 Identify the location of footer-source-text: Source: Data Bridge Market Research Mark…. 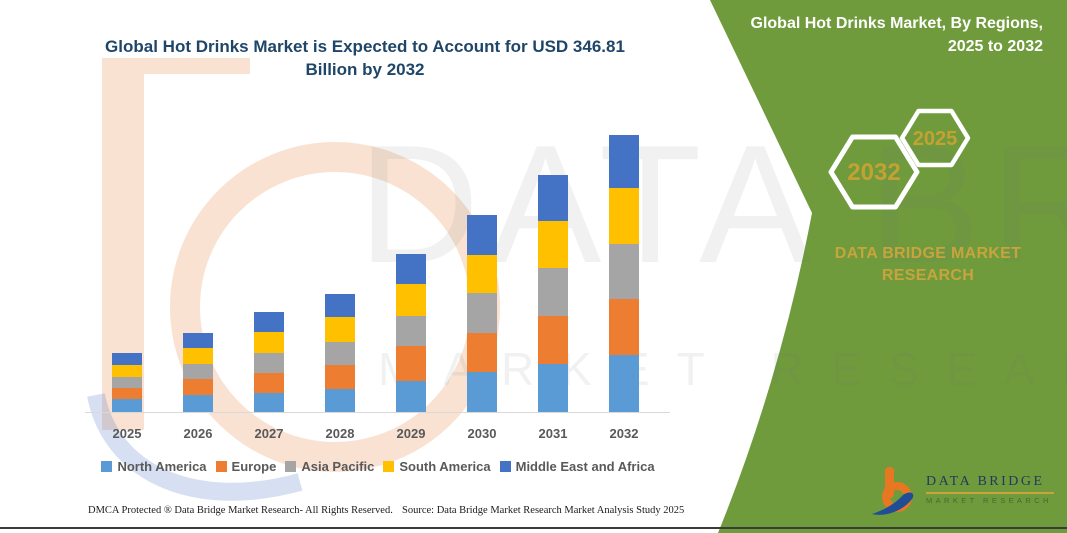
(543, 510).